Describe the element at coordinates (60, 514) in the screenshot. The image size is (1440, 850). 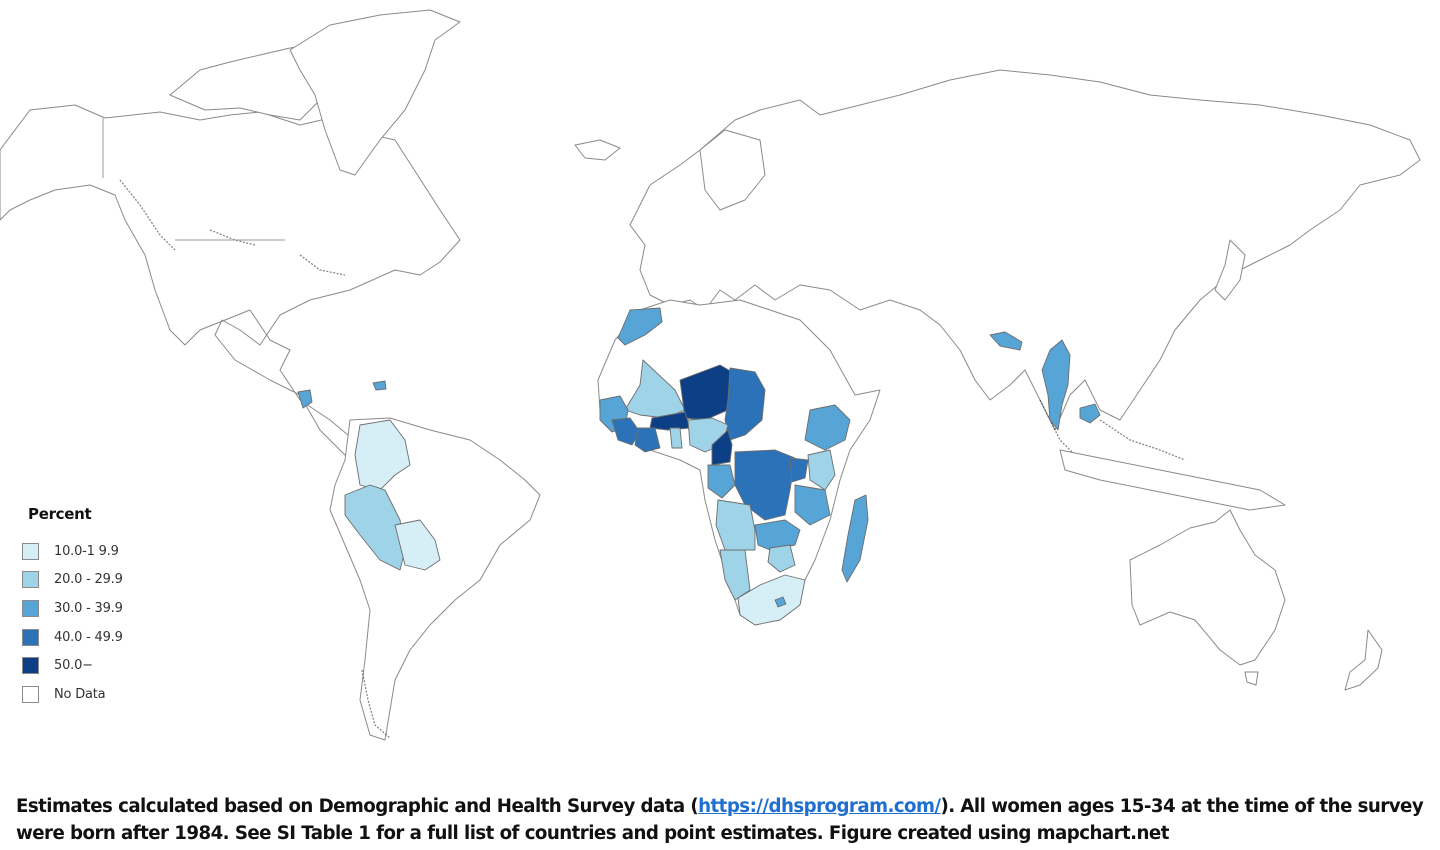
I see `legend-title: Percent` at that location.